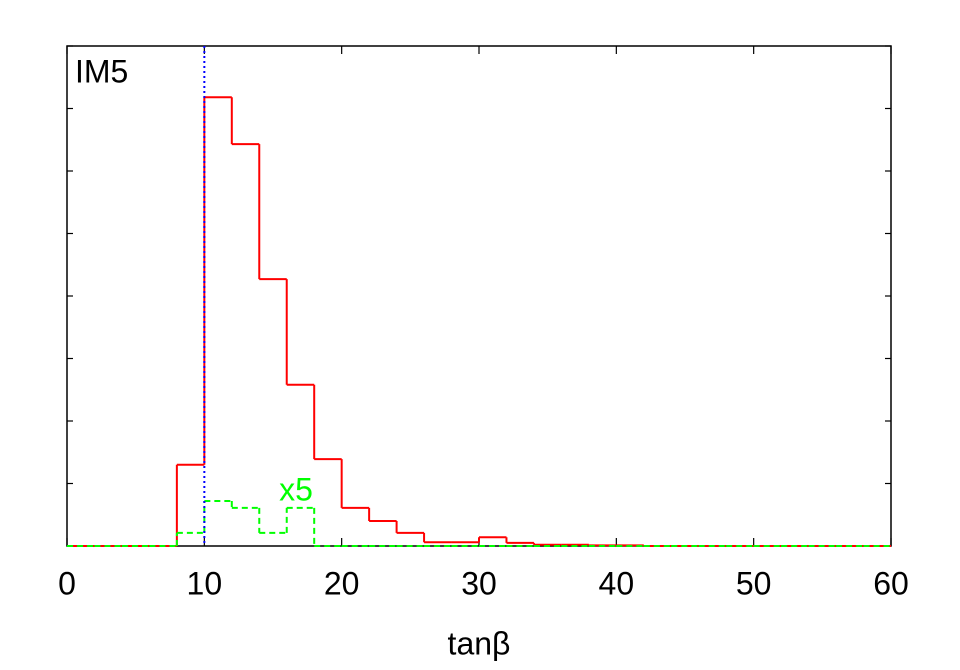 This screenshot has height=670, width=960. Describe the element at coordinates (296, 489) in the screenshot. I see `annotation: x5` at that location.